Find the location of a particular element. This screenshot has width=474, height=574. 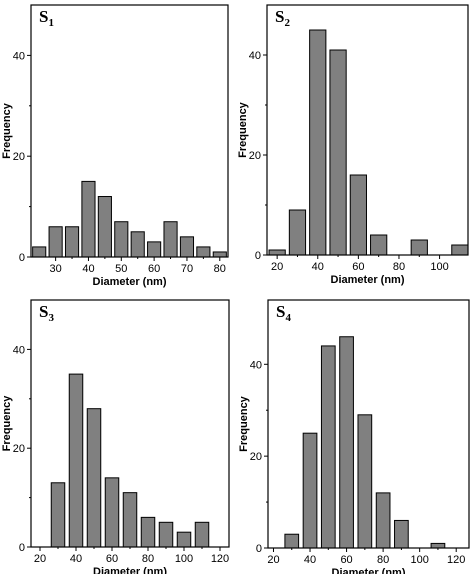

panel-title: S2 is located at coordinates (282, 18).